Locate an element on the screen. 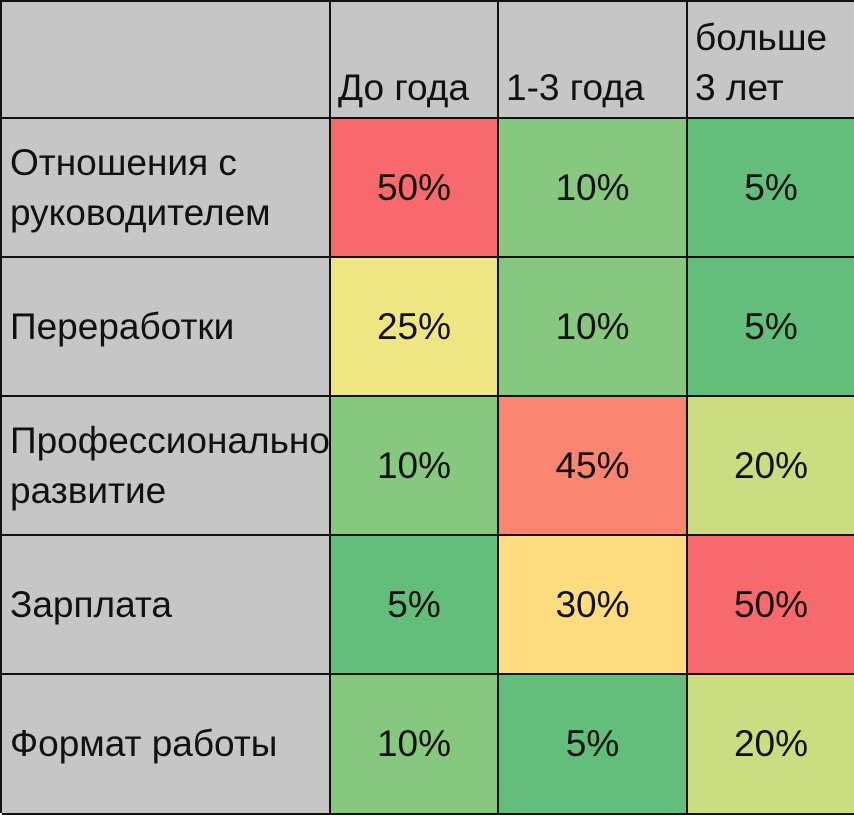 This screenshot has width=854, height=815. row-header: Зарплата is located at coordinates (166, 605).